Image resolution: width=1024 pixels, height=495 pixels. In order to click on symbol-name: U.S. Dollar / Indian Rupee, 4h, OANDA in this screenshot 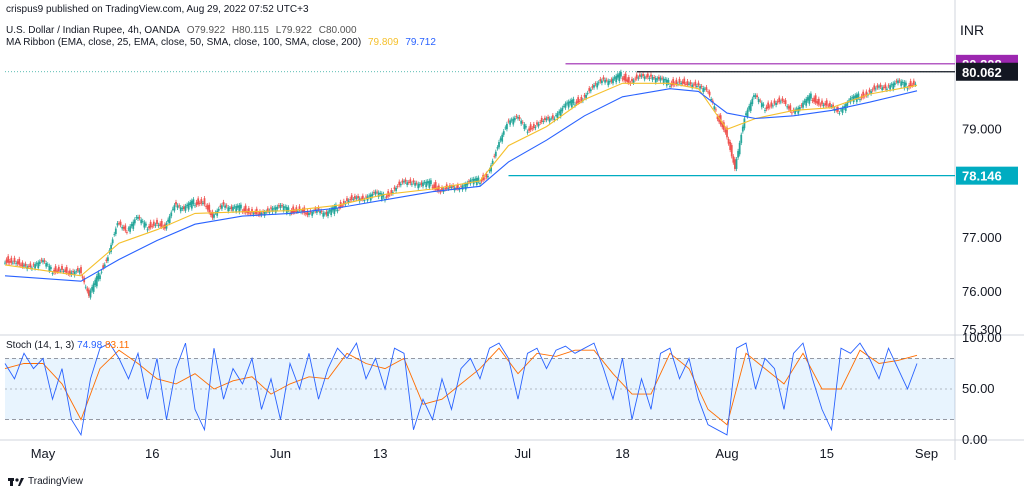, I will do `click(93, 30)`.